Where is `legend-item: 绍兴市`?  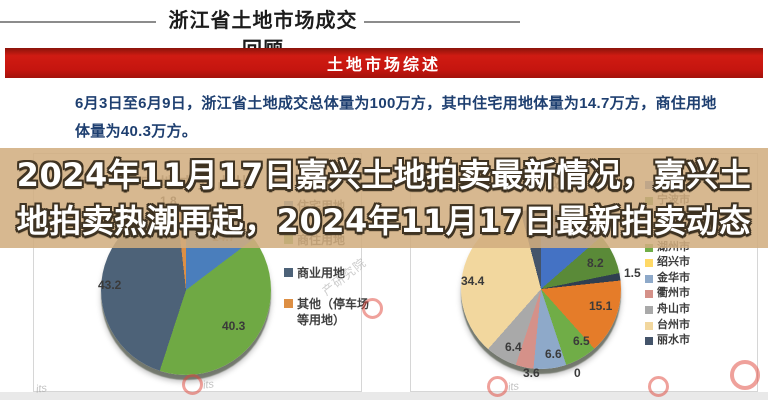
legend-item: 绍兴市 is located at coordinates (667, 262).